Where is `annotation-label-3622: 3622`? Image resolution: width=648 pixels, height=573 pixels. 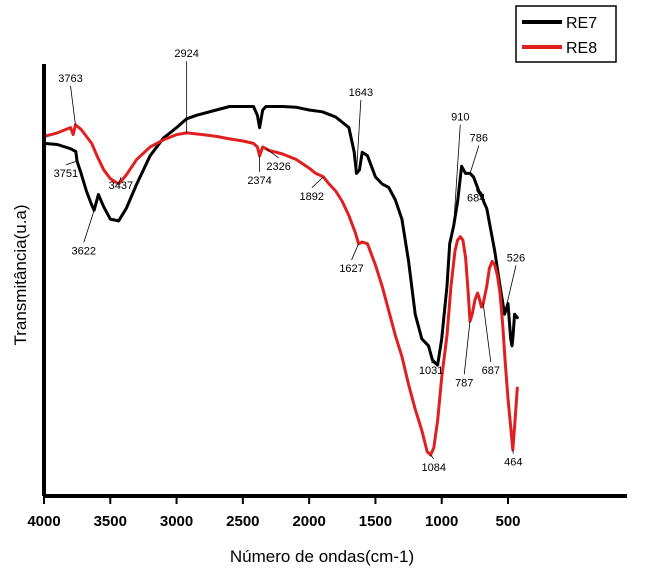
annotation-label-3622: 3622 is located at coordinates (84, 251).